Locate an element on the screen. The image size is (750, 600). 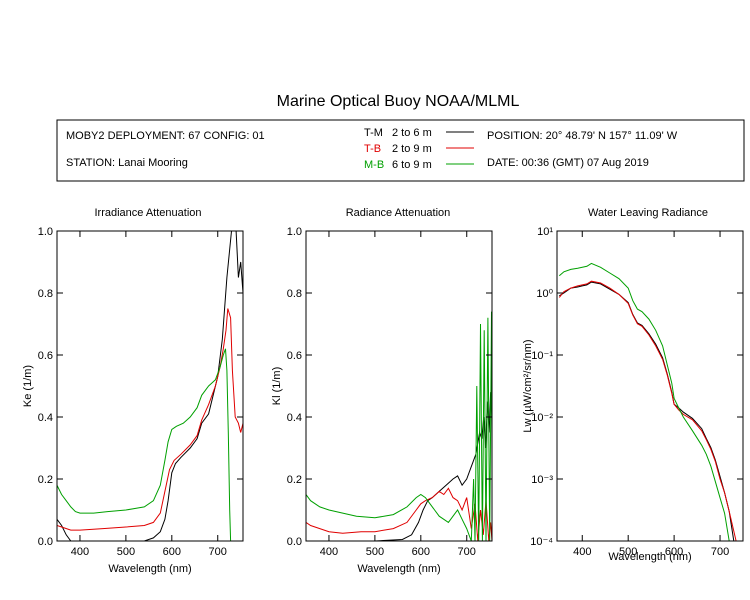
station-text: STATION: Lanai Mooring is located at coordinates (127, 163).